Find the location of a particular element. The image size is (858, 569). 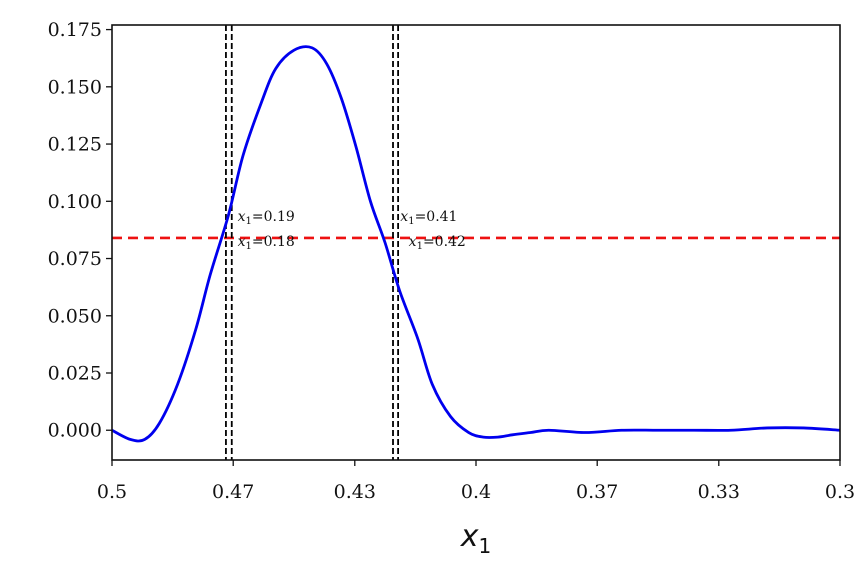

y-tick-label: 0.150 is located at coordinates (75, 87).